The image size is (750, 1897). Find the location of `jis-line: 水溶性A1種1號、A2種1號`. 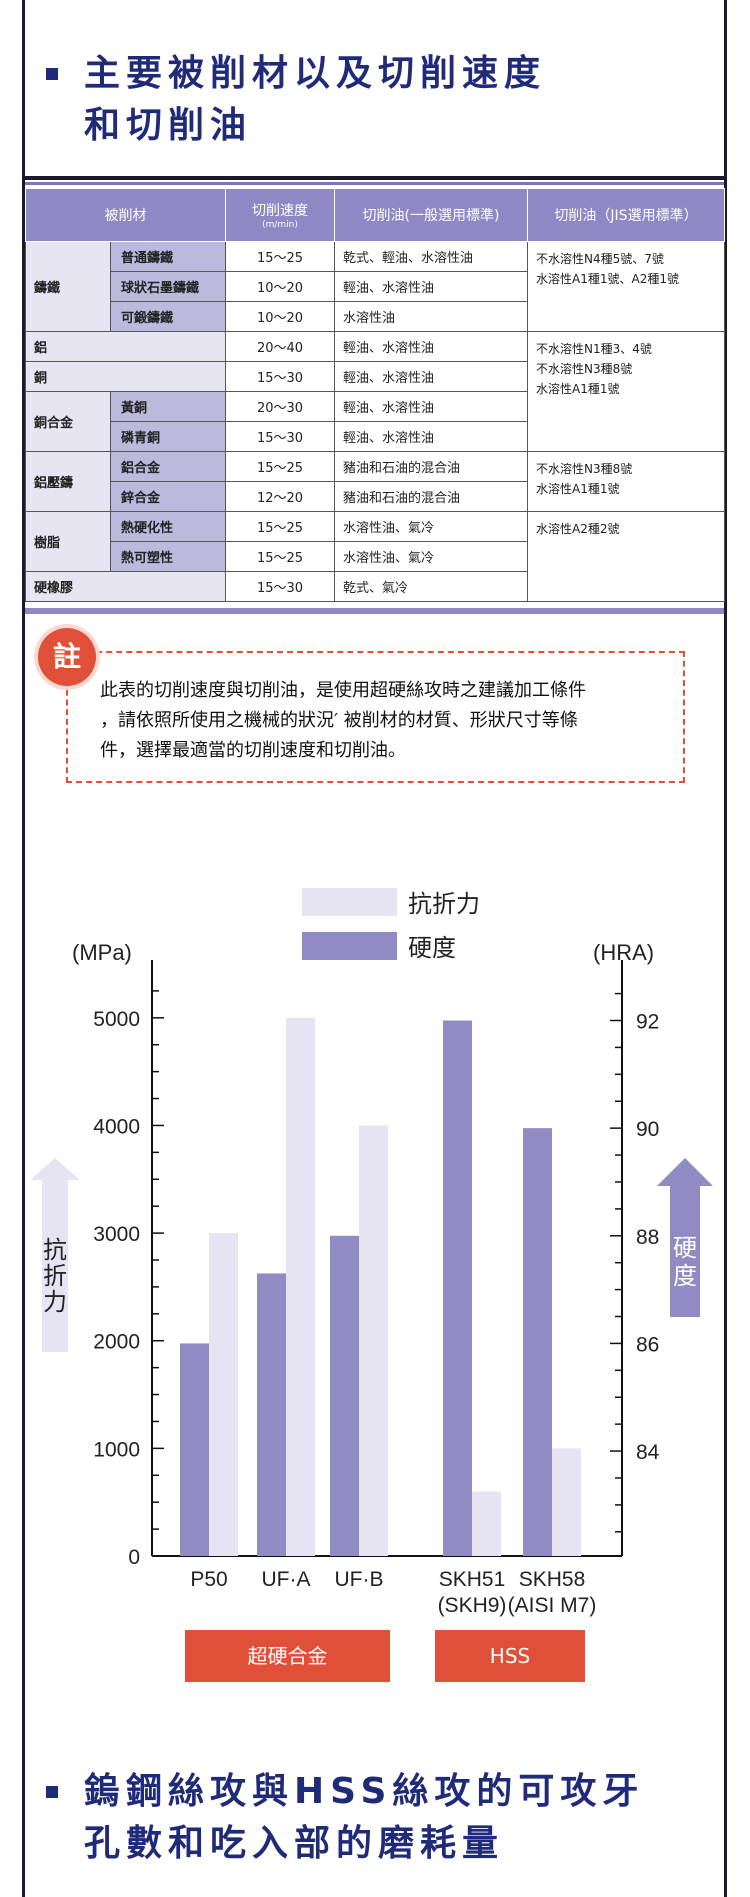

jis-line: 水溶性A1種1號、A2種1號 is located at coordinates (607, 279).